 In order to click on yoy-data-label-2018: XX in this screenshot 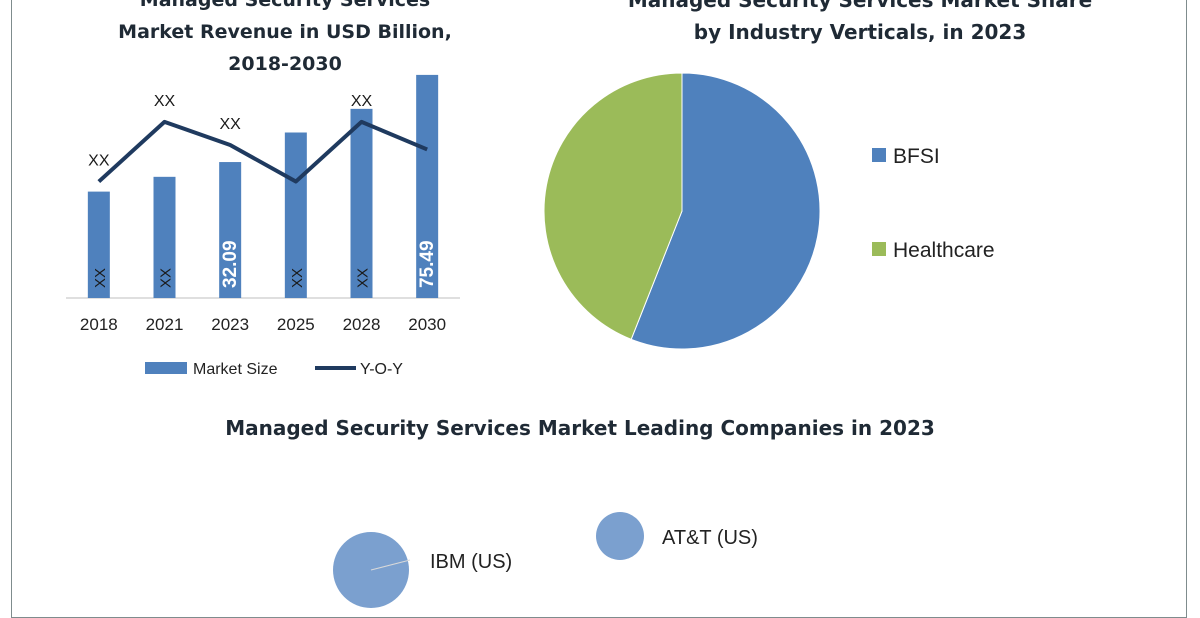, I will do `click(99, 161)`.